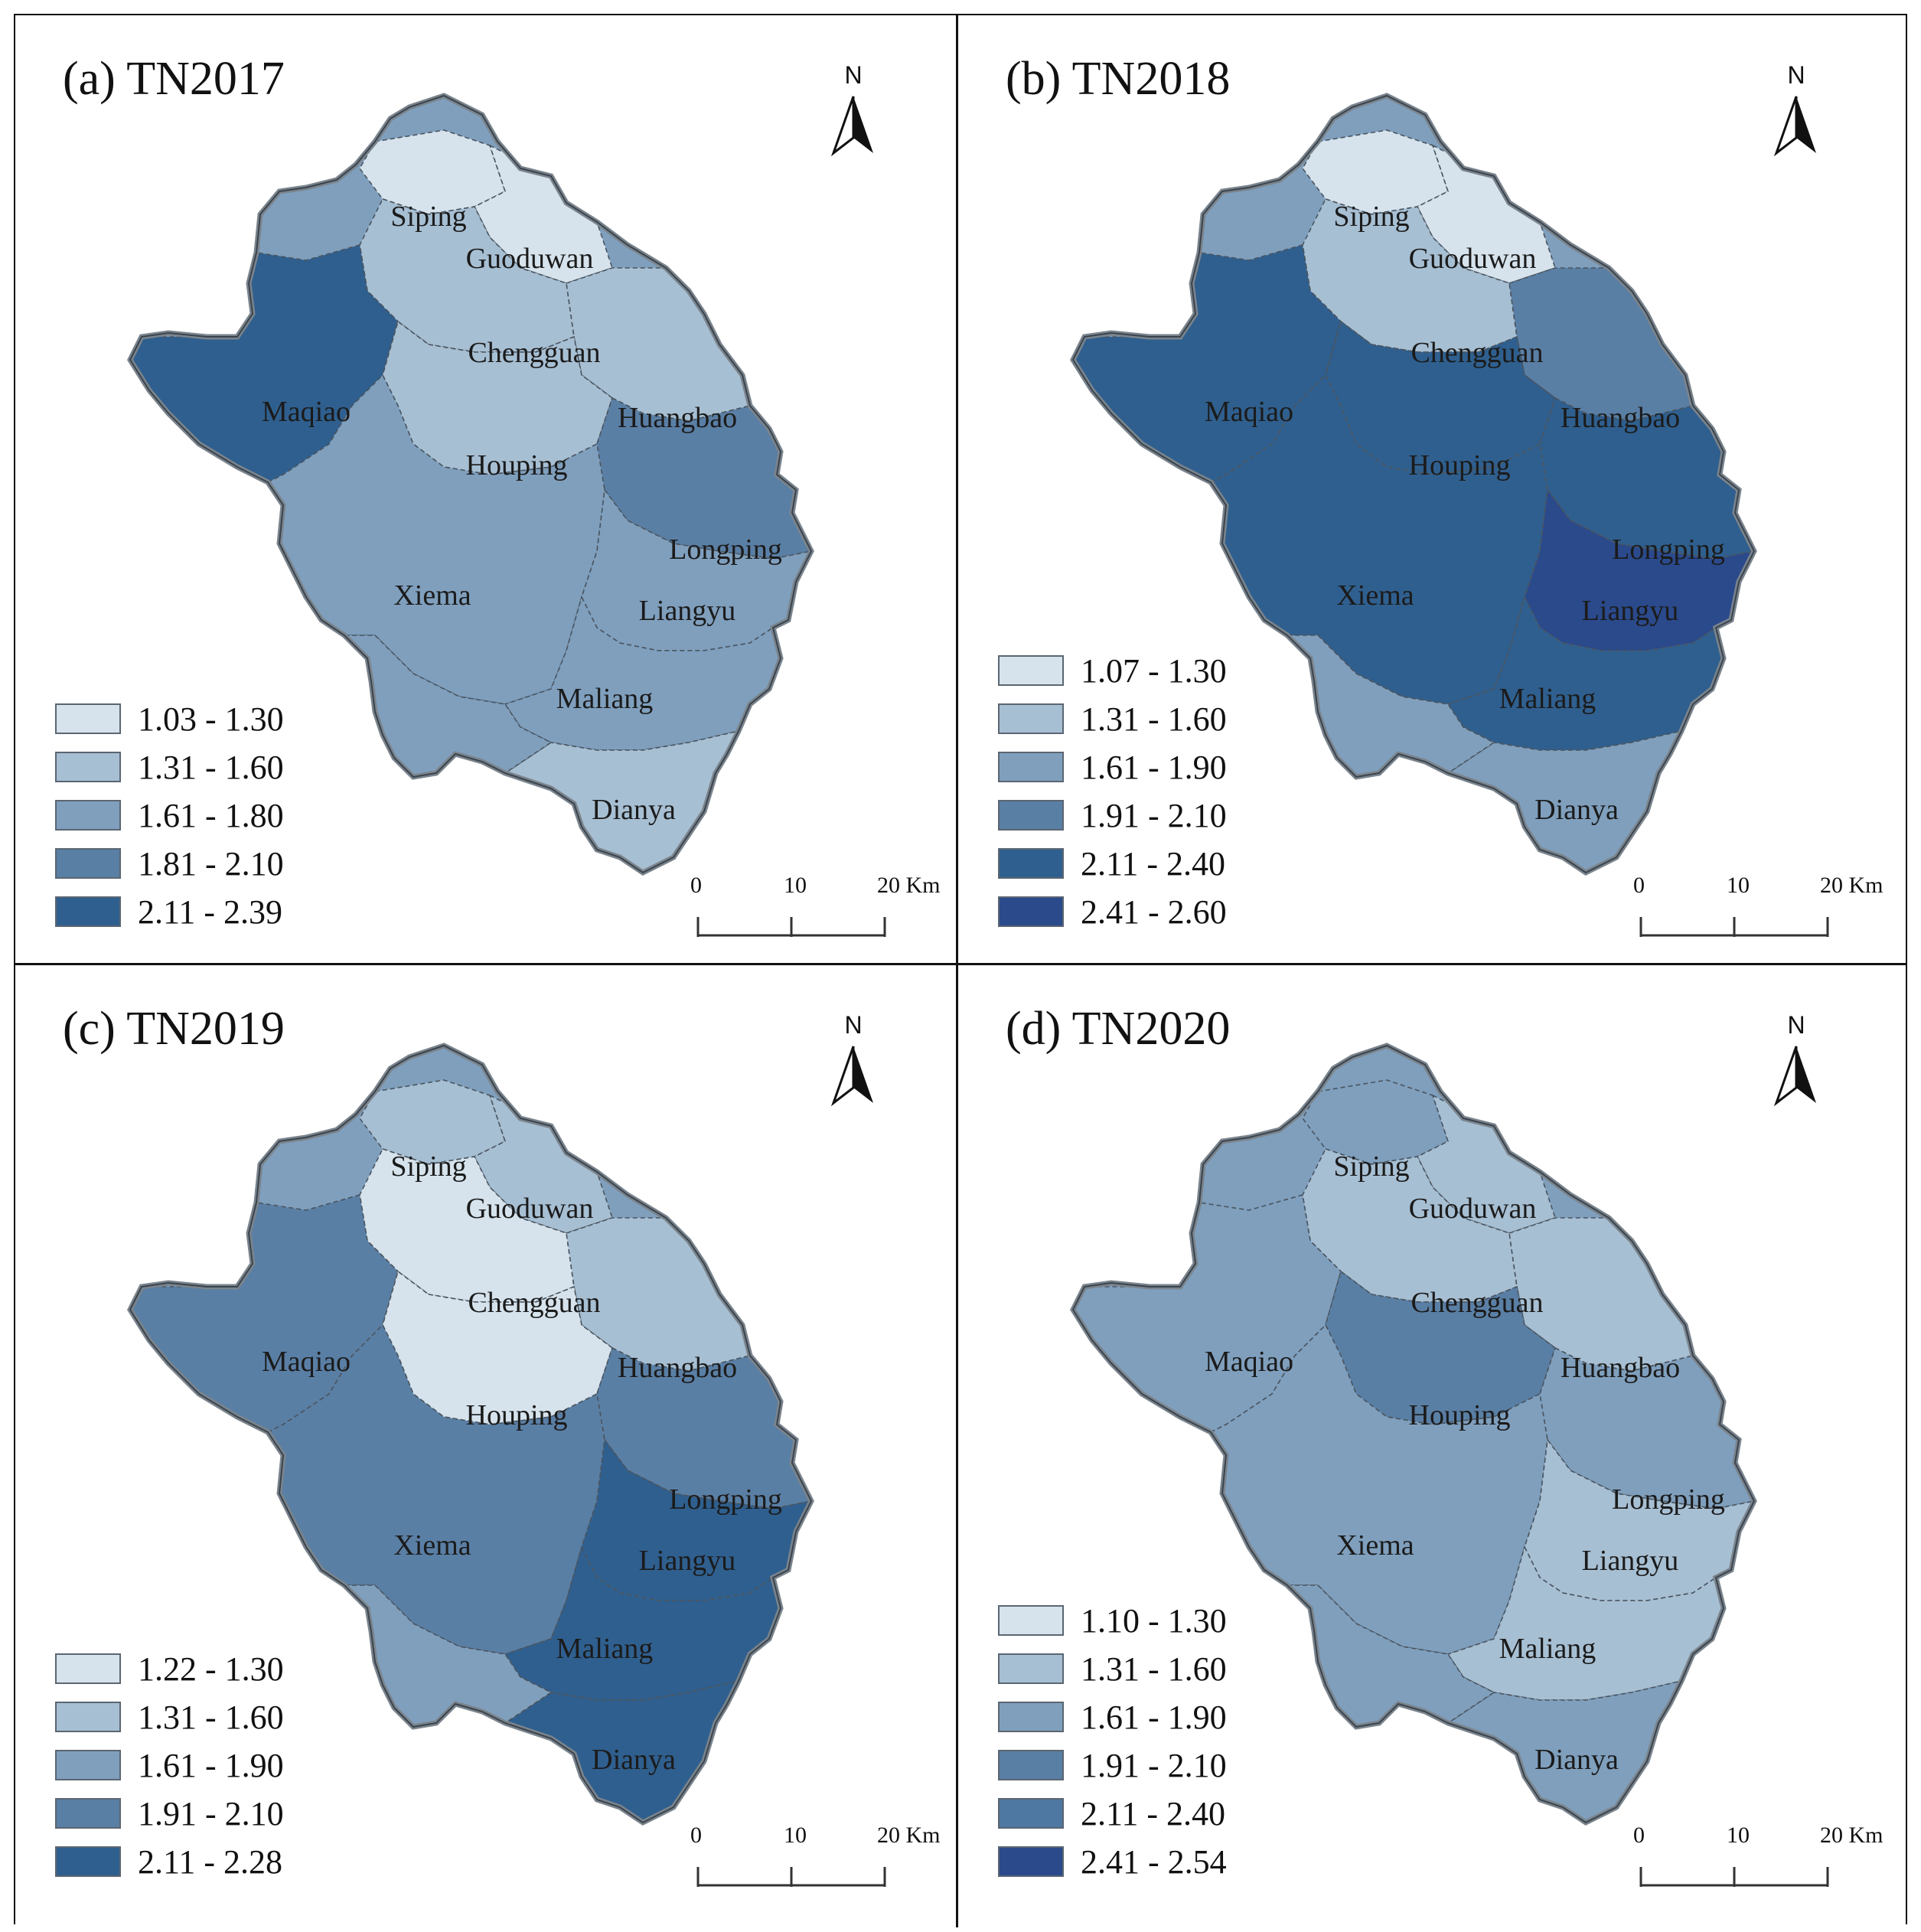 This screenshot has height=1932, width=1921. I want to click on legend-label: 1.03 - 1.30, so click(211, 719).